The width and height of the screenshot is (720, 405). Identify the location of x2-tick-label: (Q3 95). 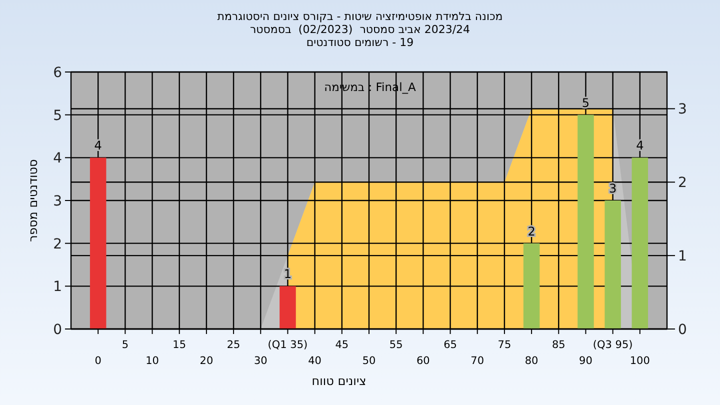
(612, 345).